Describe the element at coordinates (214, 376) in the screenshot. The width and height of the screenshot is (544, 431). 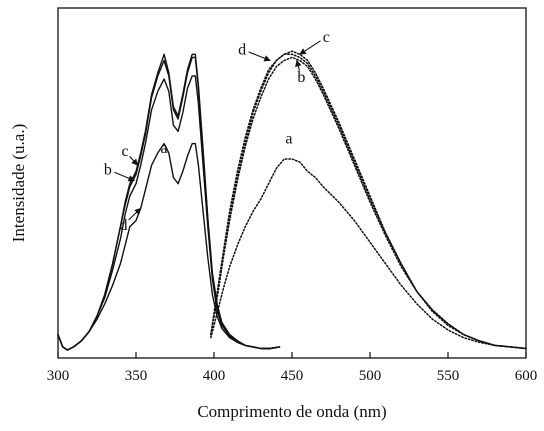
I see `x-tick-label: 400` at that location.